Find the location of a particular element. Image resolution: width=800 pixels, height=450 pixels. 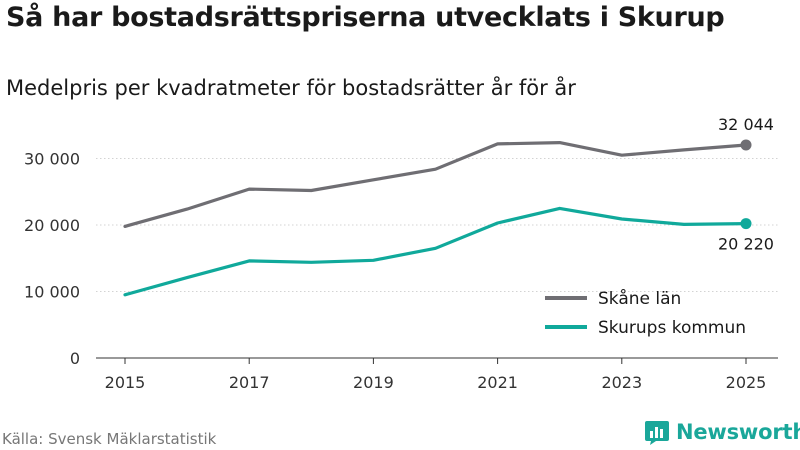

series-end-label-0: 32 044 is located at coordinates (746, 124).